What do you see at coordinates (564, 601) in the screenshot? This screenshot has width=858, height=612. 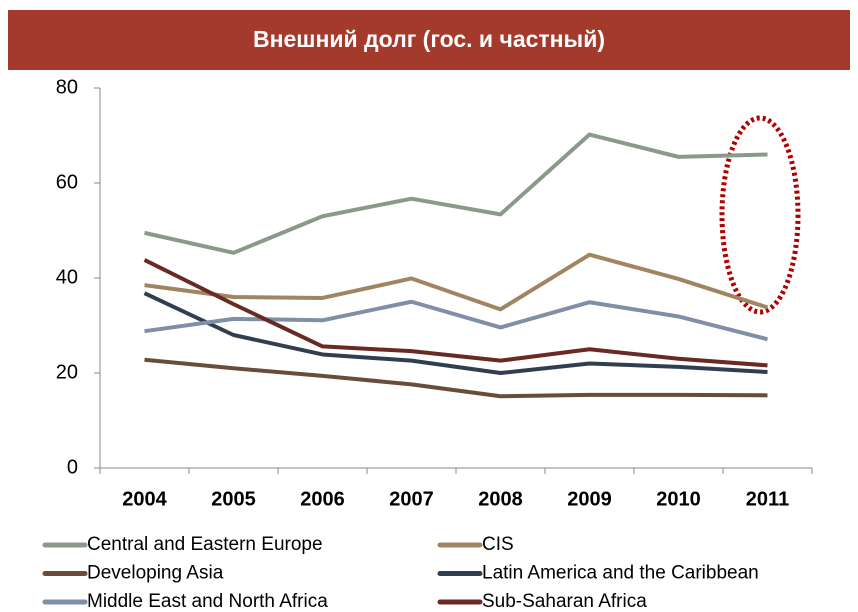 I see `legend-label: Sub-Saharan Africa` at bounding box center [564, 601].